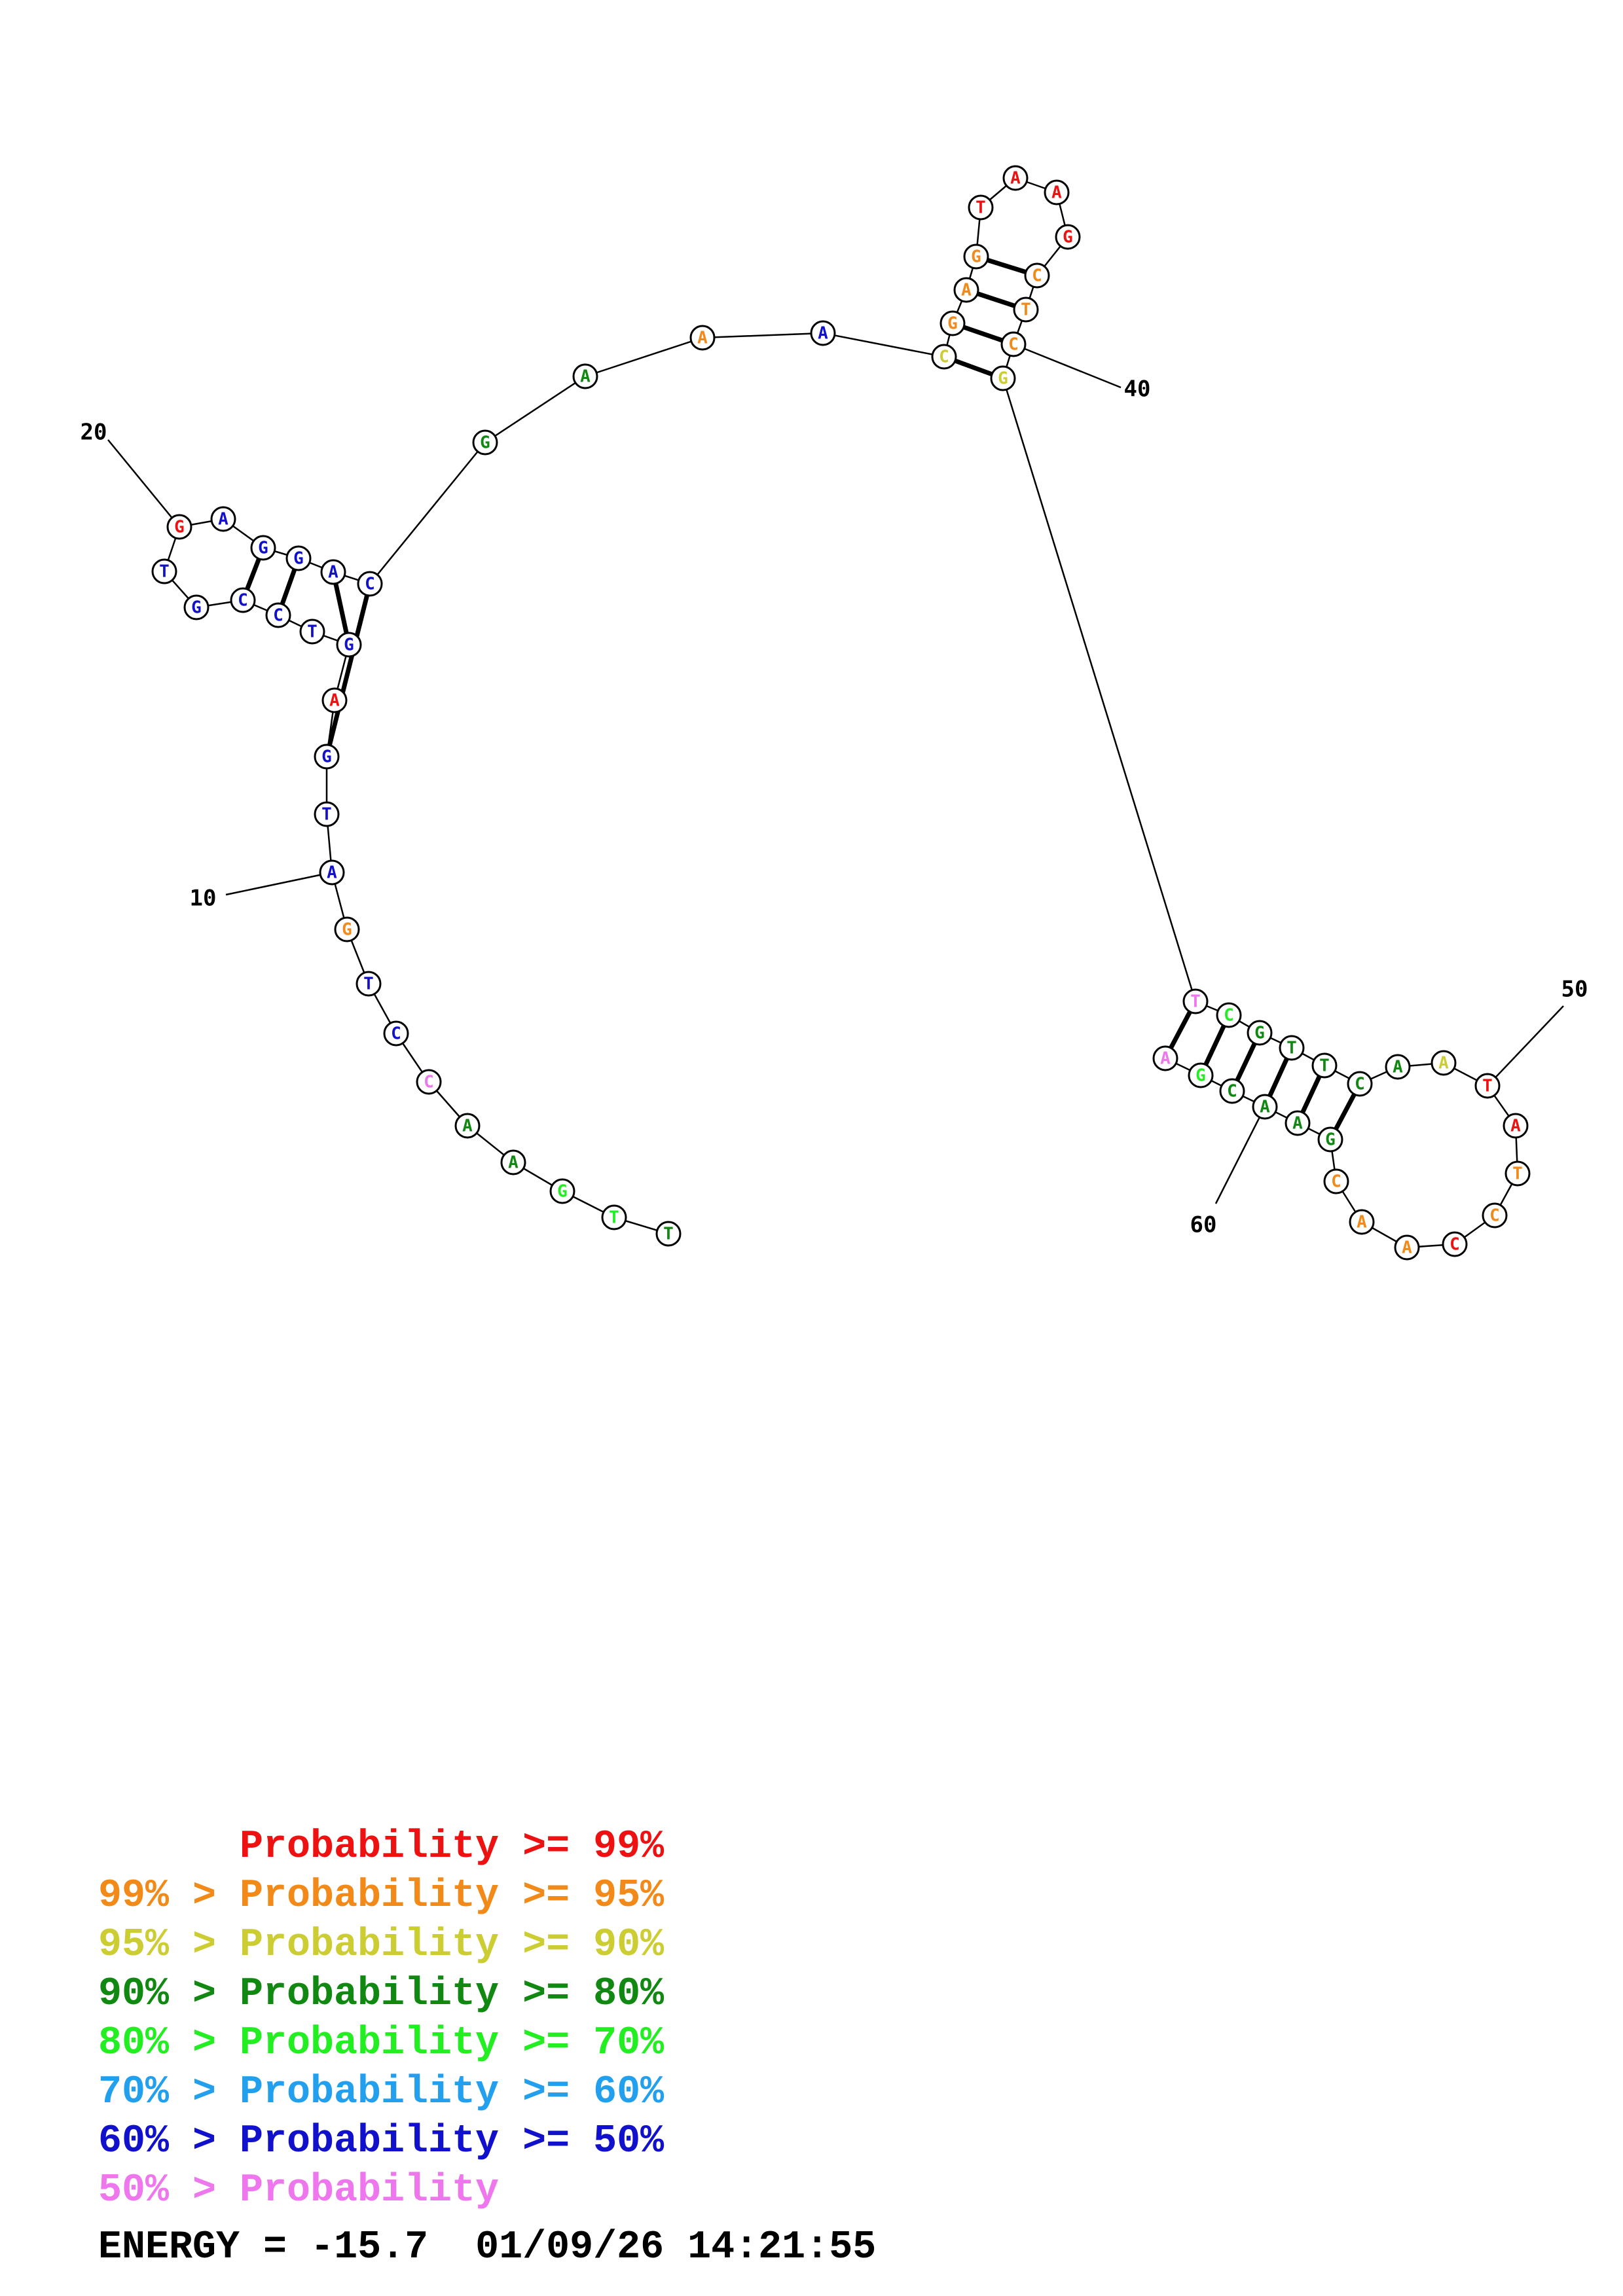 This screenshot has height=2296, width=1623. Describe the element at coordinates (369, 2247) in the screenshot. I see `energy-value: -15.7` at that location.